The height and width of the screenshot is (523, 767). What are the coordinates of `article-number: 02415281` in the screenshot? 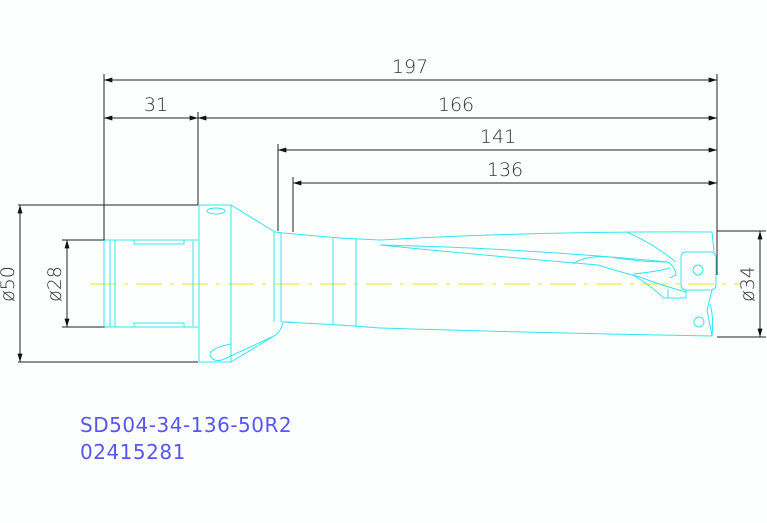 It's located at (133, 452).